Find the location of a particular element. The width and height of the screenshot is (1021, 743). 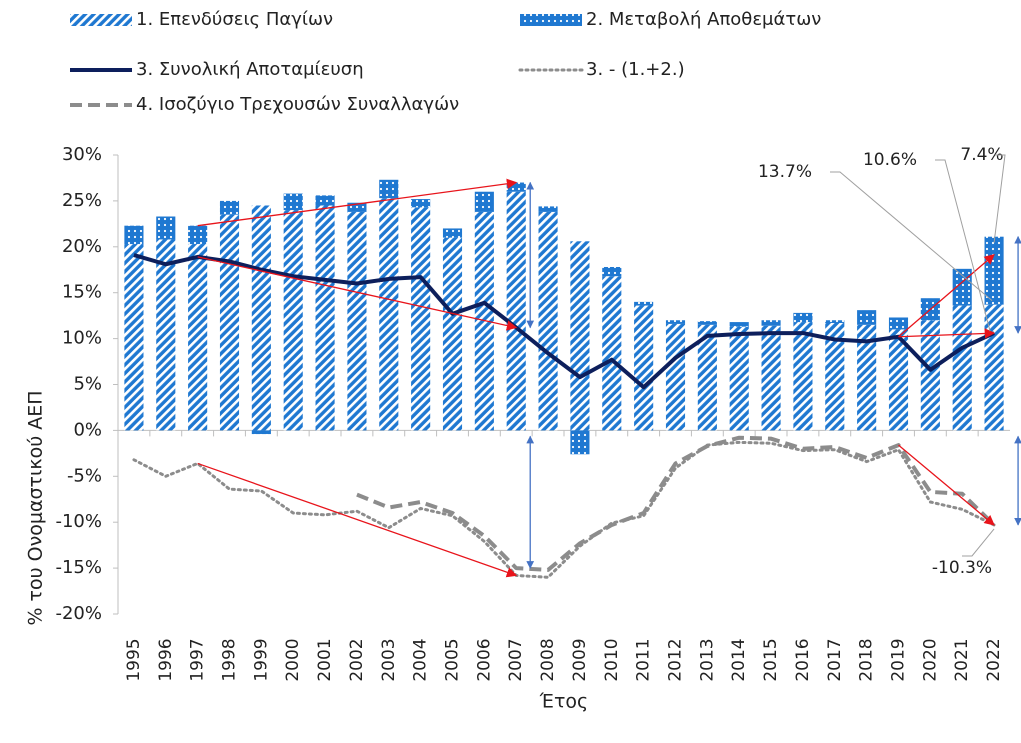

x-tick-label: 2004 is located at coordinates (421, 659).